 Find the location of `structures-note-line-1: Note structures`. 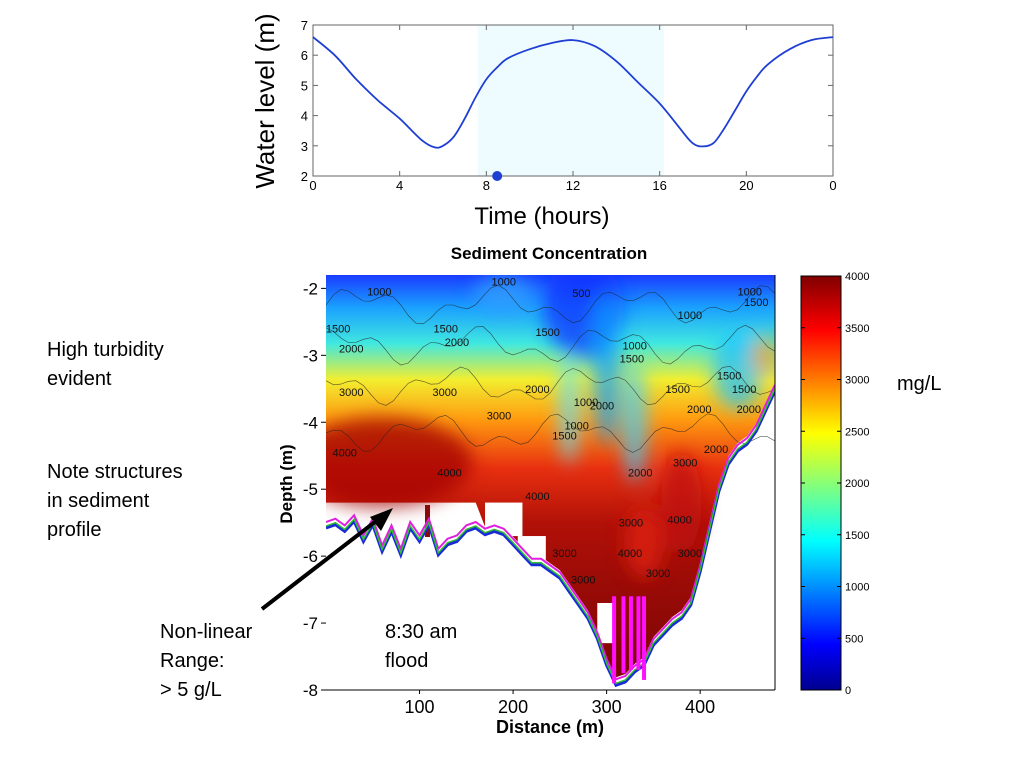

structures-note-line-1: Note structures is located at coordinates (115, 472).